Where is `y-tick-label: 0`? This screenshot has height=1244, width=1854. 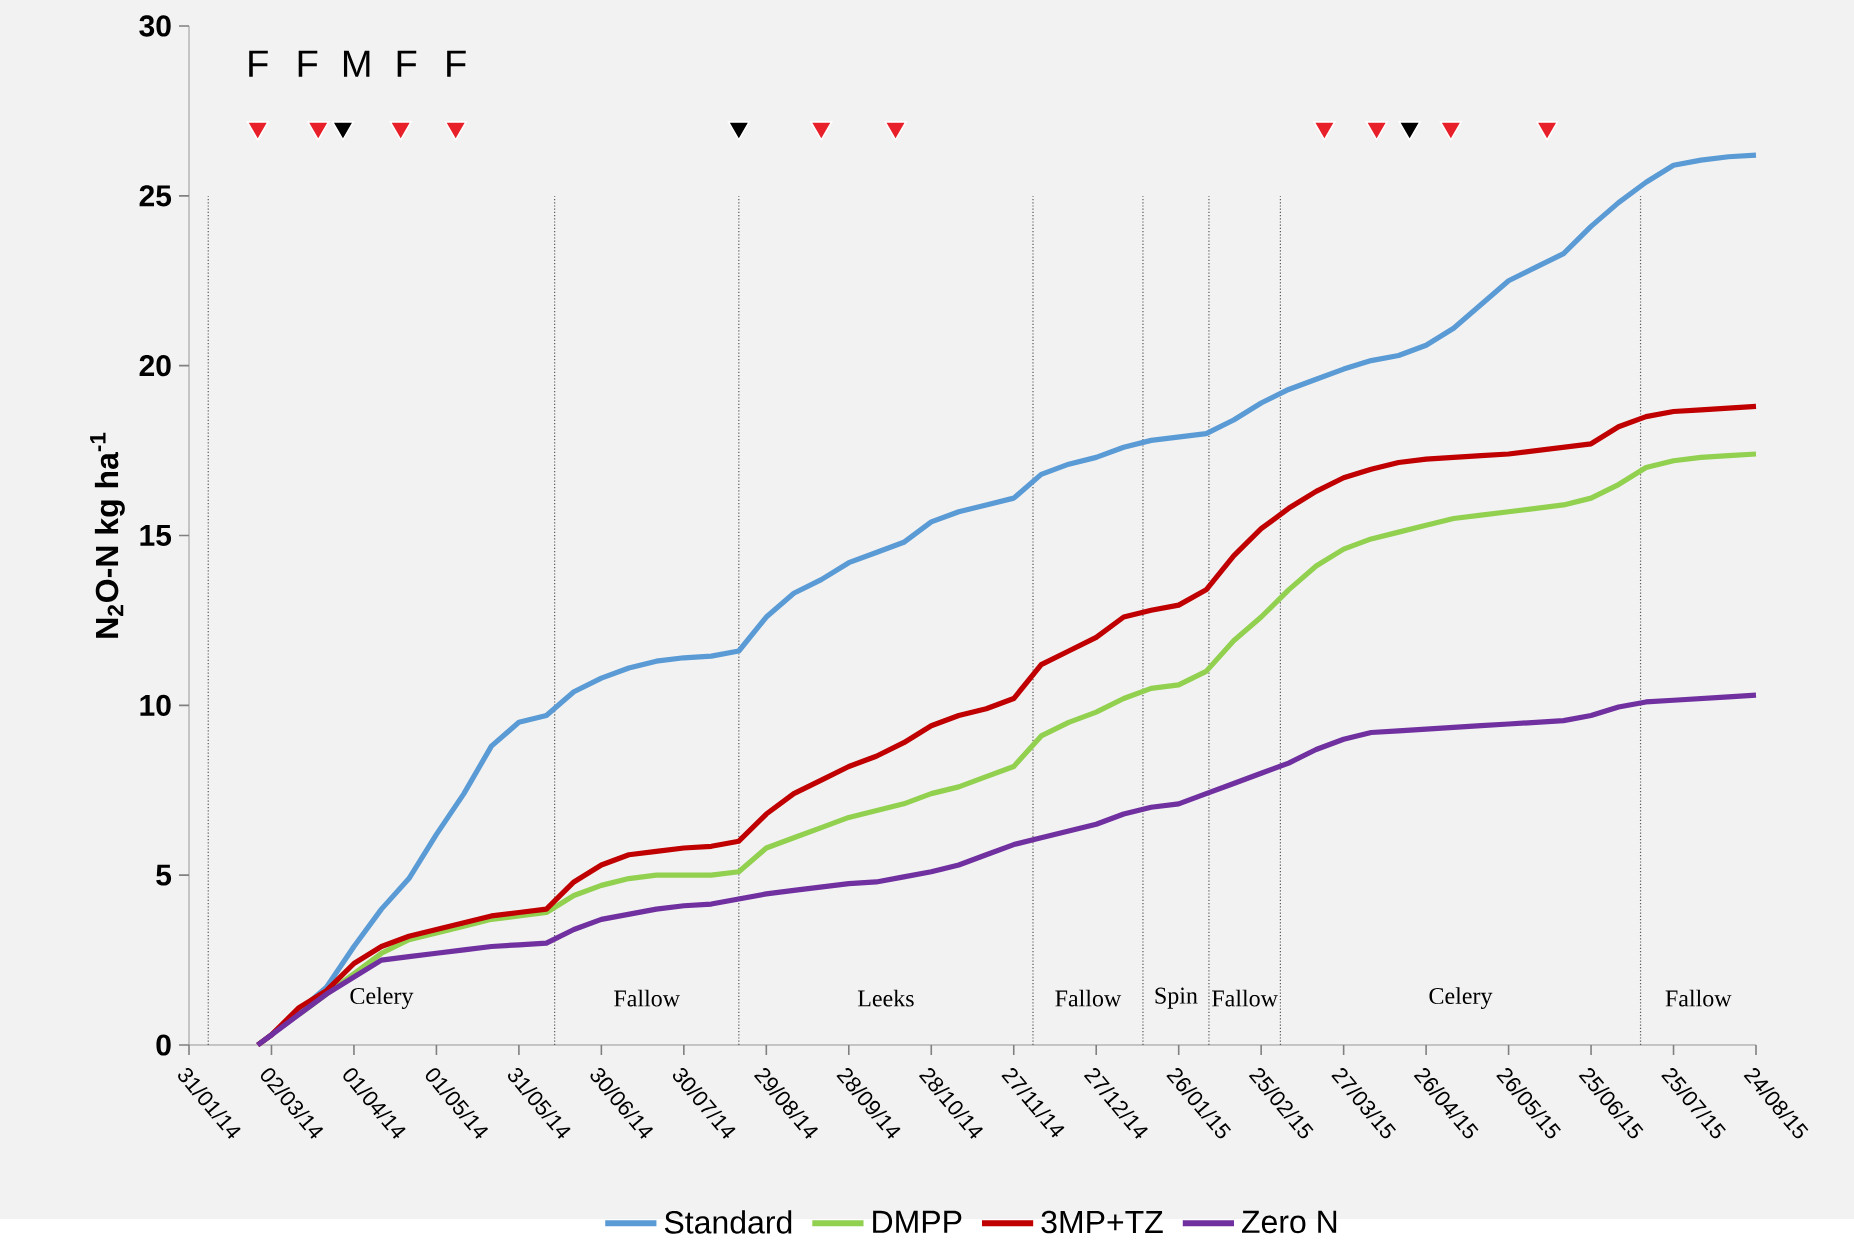
y-tick-label: 0 is located at coordinates (163, 1045).